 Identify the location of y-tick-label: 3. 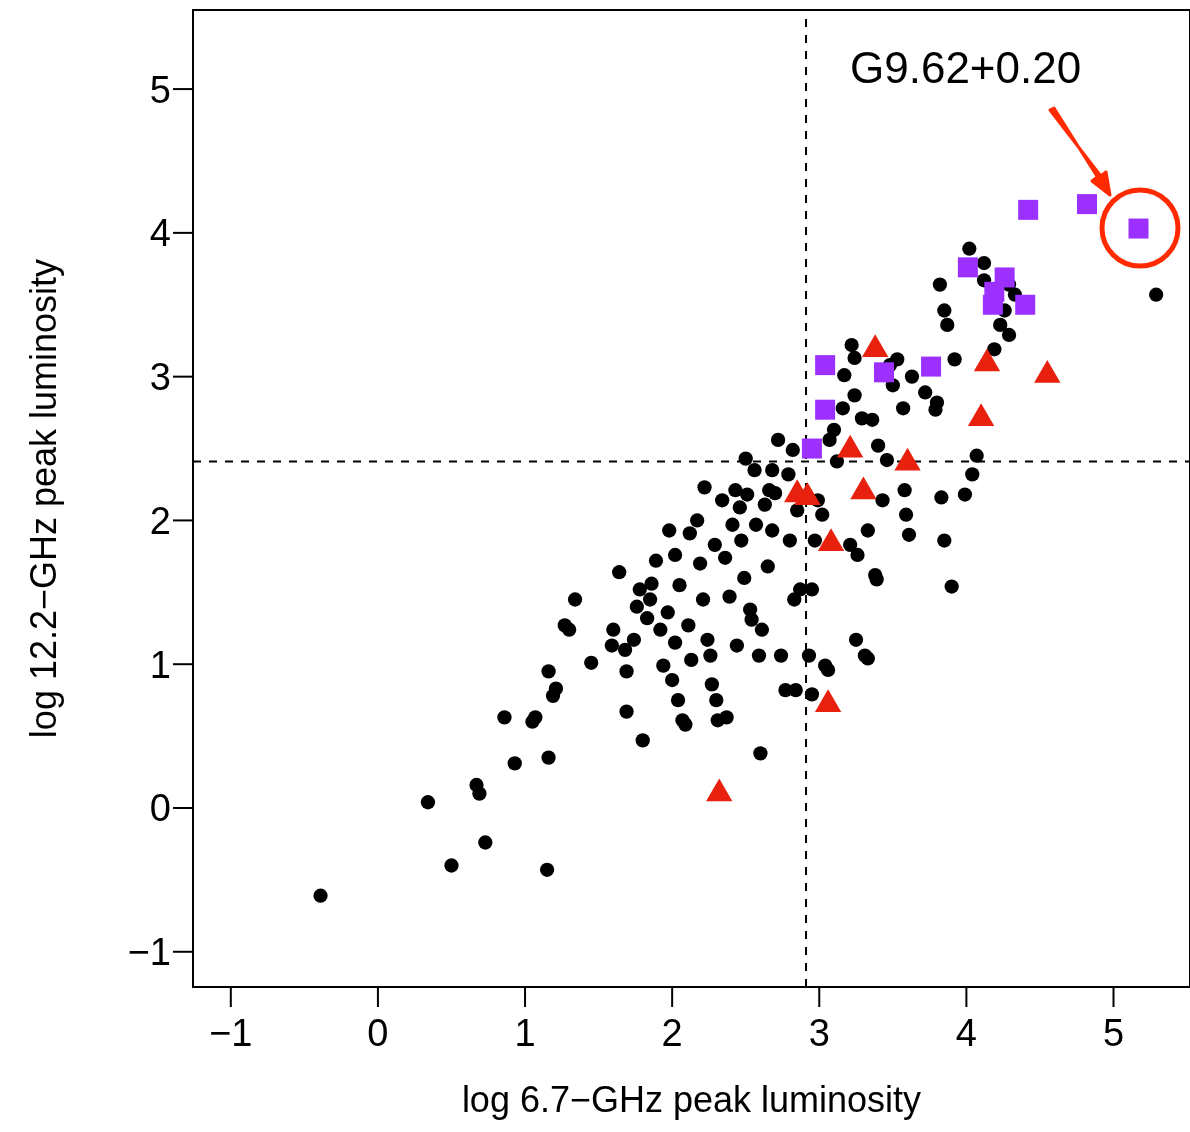
(160, 377).